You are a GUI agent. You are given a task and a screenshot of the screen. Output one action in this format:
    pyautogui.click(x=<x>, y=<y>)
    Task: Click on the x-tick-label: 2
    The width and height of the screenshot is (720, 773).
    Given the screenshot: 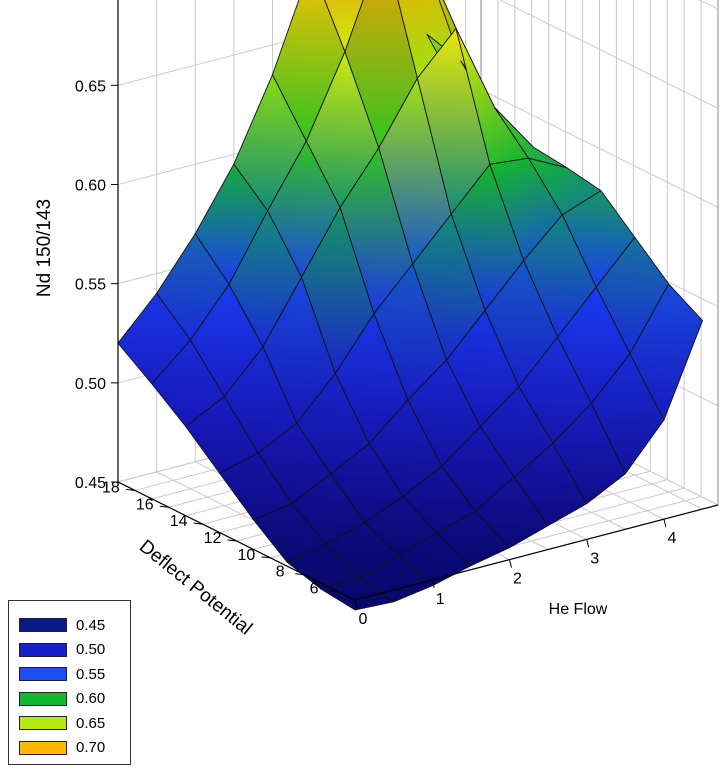 What is the action you would take?
    pyautogui.click(x=517, y=579)
    